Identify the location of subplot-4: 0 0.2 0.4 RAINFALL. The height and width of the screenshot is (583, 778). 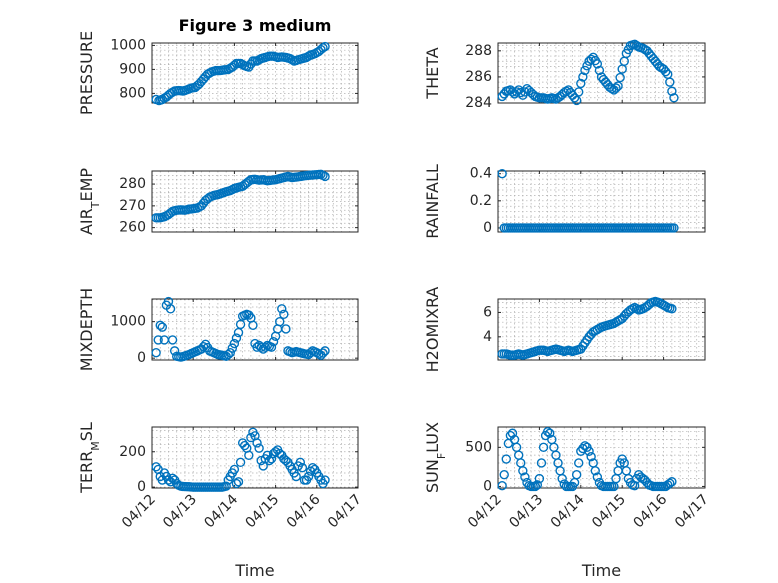
(564, 201).